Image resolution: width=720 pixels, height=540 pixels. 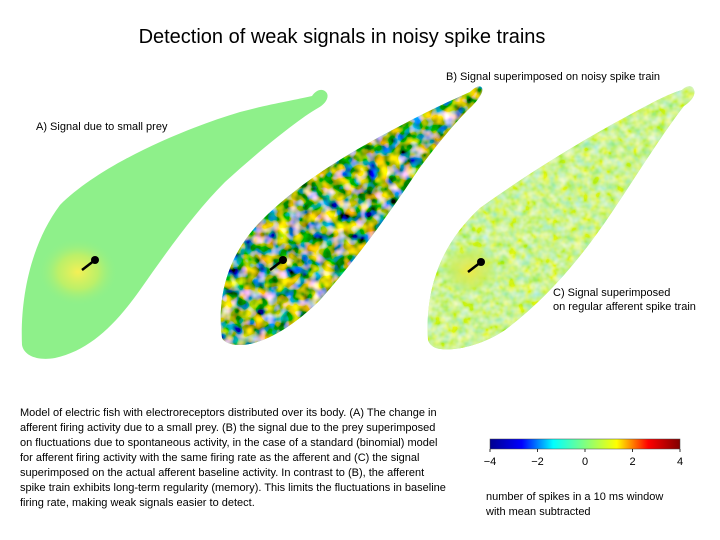 I want to click on colorbar-tick-label: 4, so click(x=680, y=462).